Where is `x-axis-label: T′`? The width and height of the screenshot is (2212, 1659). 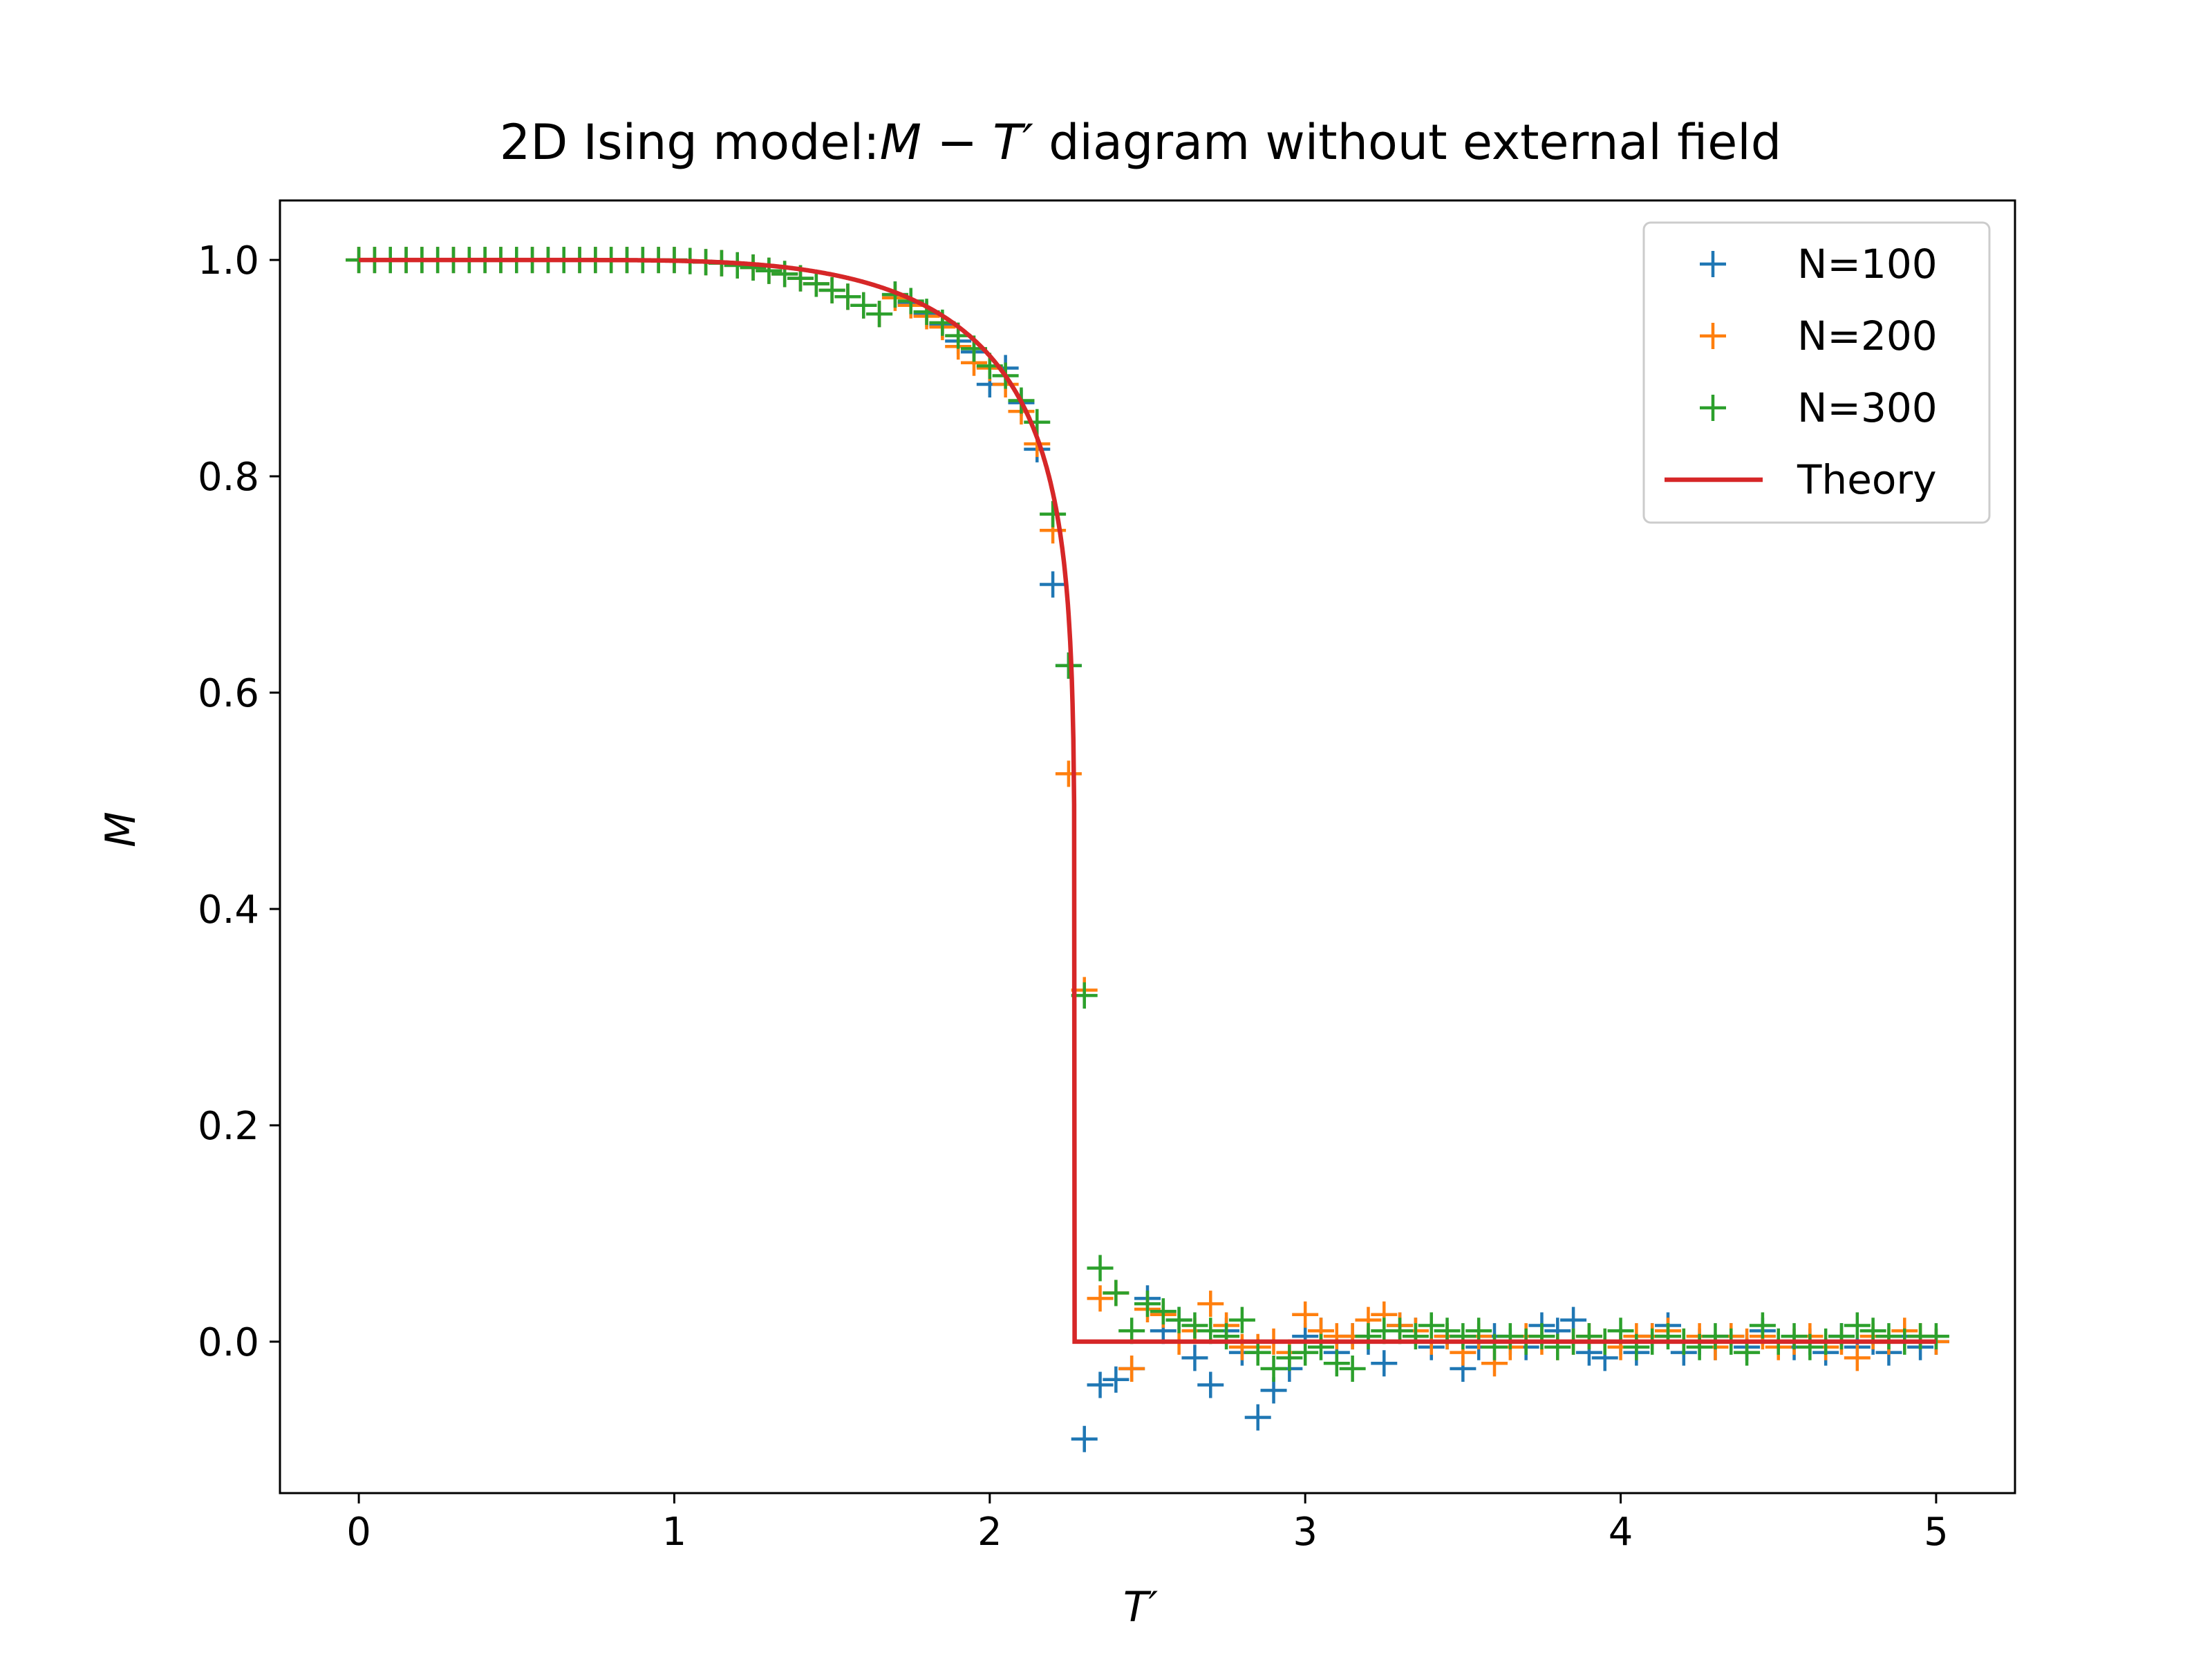 x-axis-label: T′ is located at coordinates (1141, 1607).